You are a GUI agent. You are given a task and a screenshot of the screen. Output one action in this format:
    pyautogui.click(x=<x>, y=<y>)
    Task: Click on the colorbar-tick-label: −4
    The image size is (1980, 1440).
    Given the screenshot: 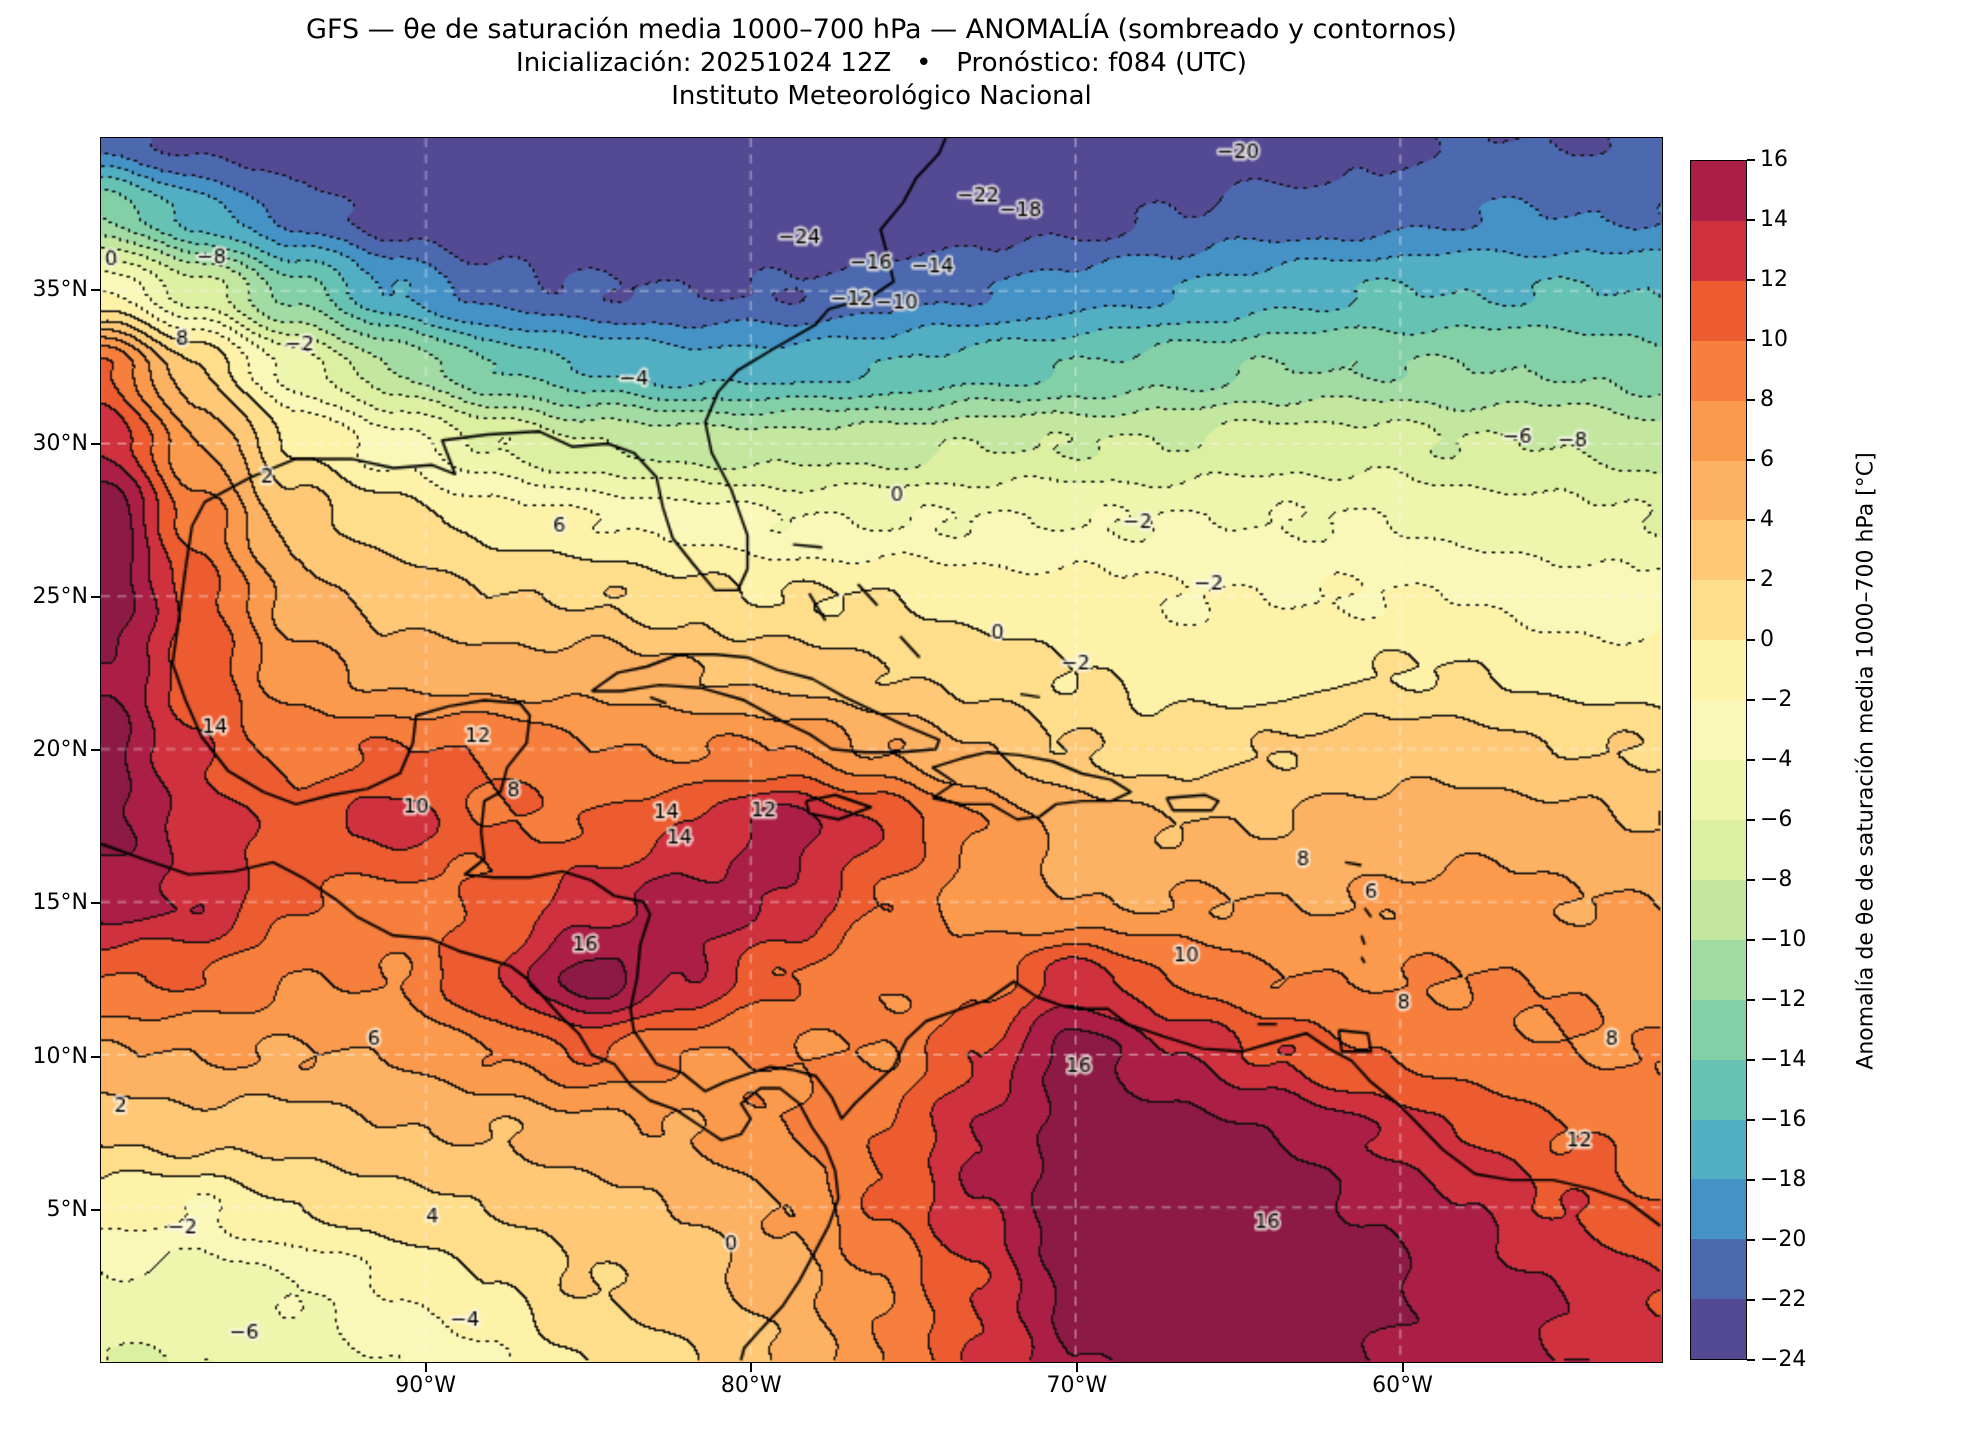 What is the action you would take?
    pyautogui.click(x=1776, y=759)
    